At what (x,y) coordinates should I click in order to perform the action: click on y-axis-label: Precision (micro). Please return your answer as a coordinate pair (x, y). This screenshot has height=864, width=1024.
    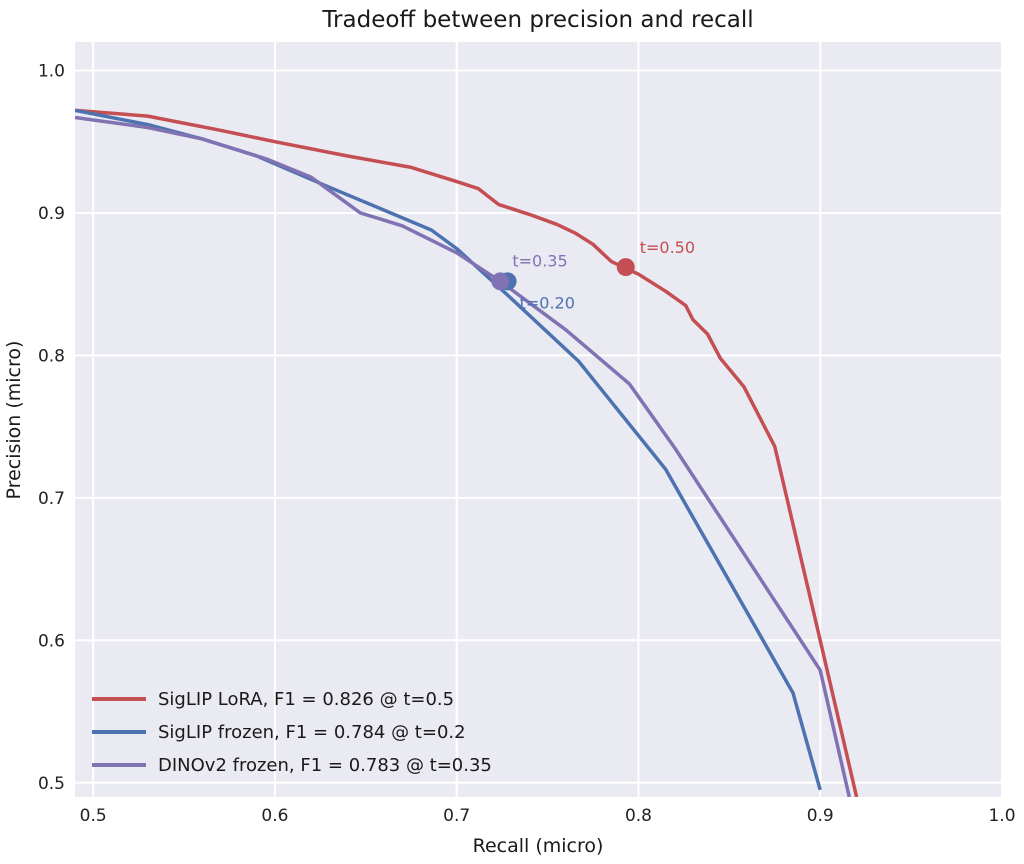
    Looking at the image, I should click on (14, 420).